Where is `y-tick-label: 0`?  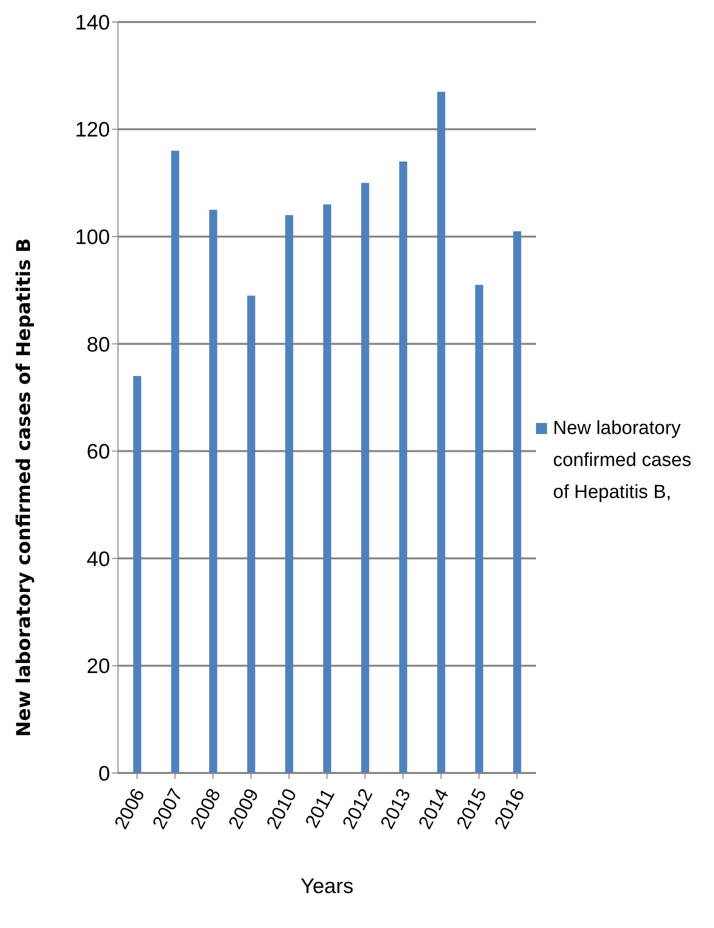
y-tick-label: 0 is located at coordinates (104, 774).